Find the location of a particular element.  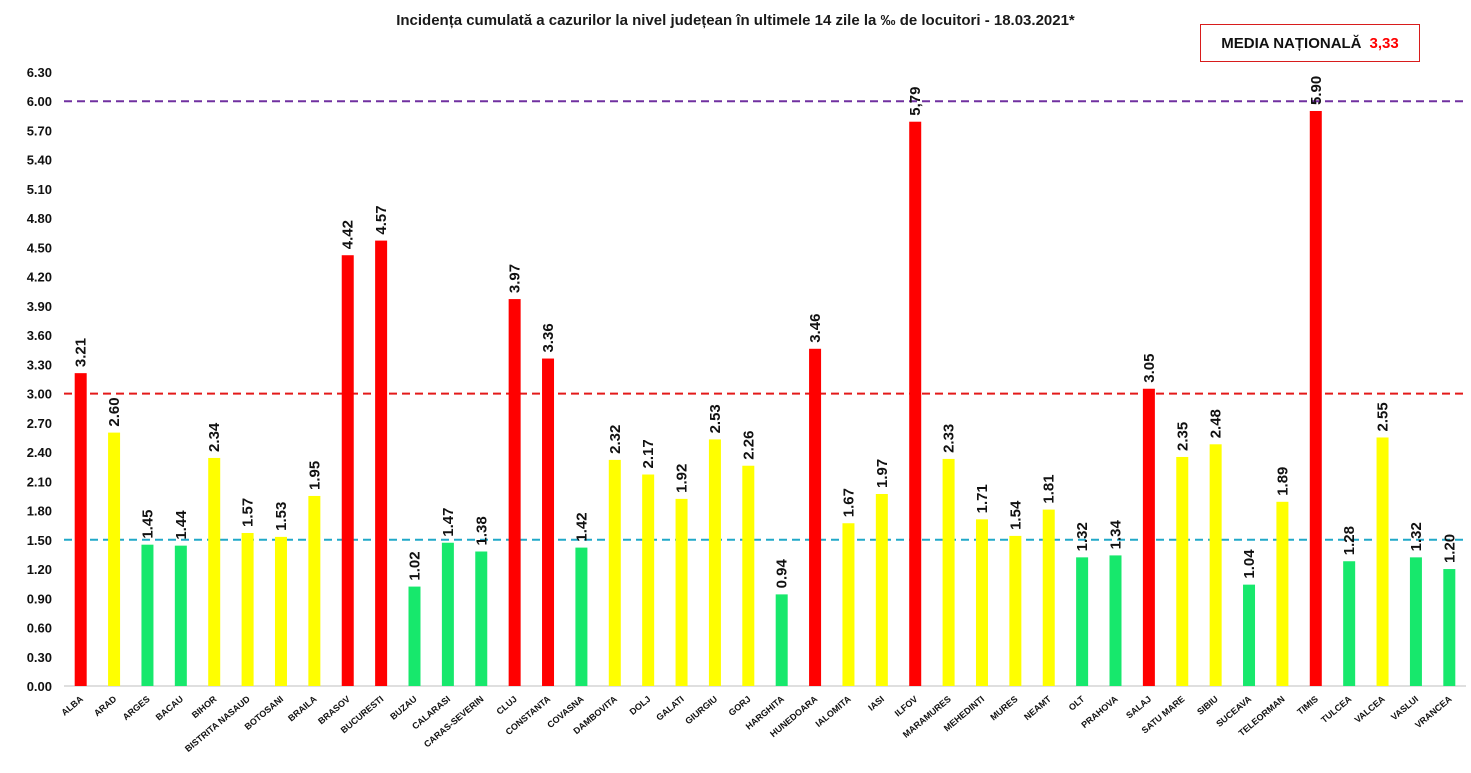

bar-value-label: 1.02 is located at coordinates (415, 565).